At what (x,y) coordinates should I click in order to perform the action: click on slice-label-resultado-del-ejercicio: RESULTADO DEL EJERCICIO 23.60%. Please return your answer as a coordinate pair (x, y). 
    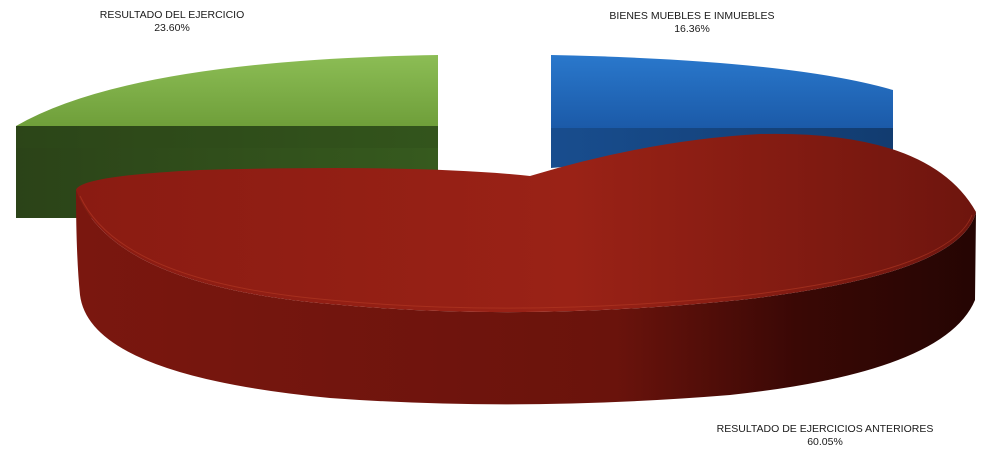
    Looking at the image, I should click on (172, 22).